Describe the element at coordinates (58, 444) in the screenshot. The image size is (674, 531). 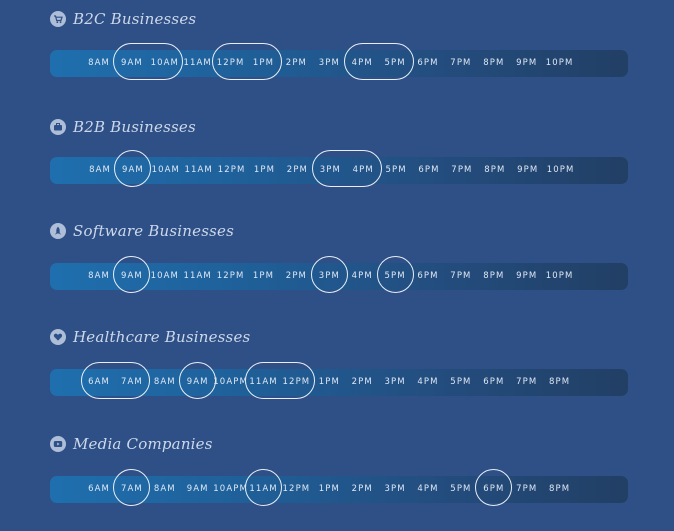
I see `play-icon` at that location.